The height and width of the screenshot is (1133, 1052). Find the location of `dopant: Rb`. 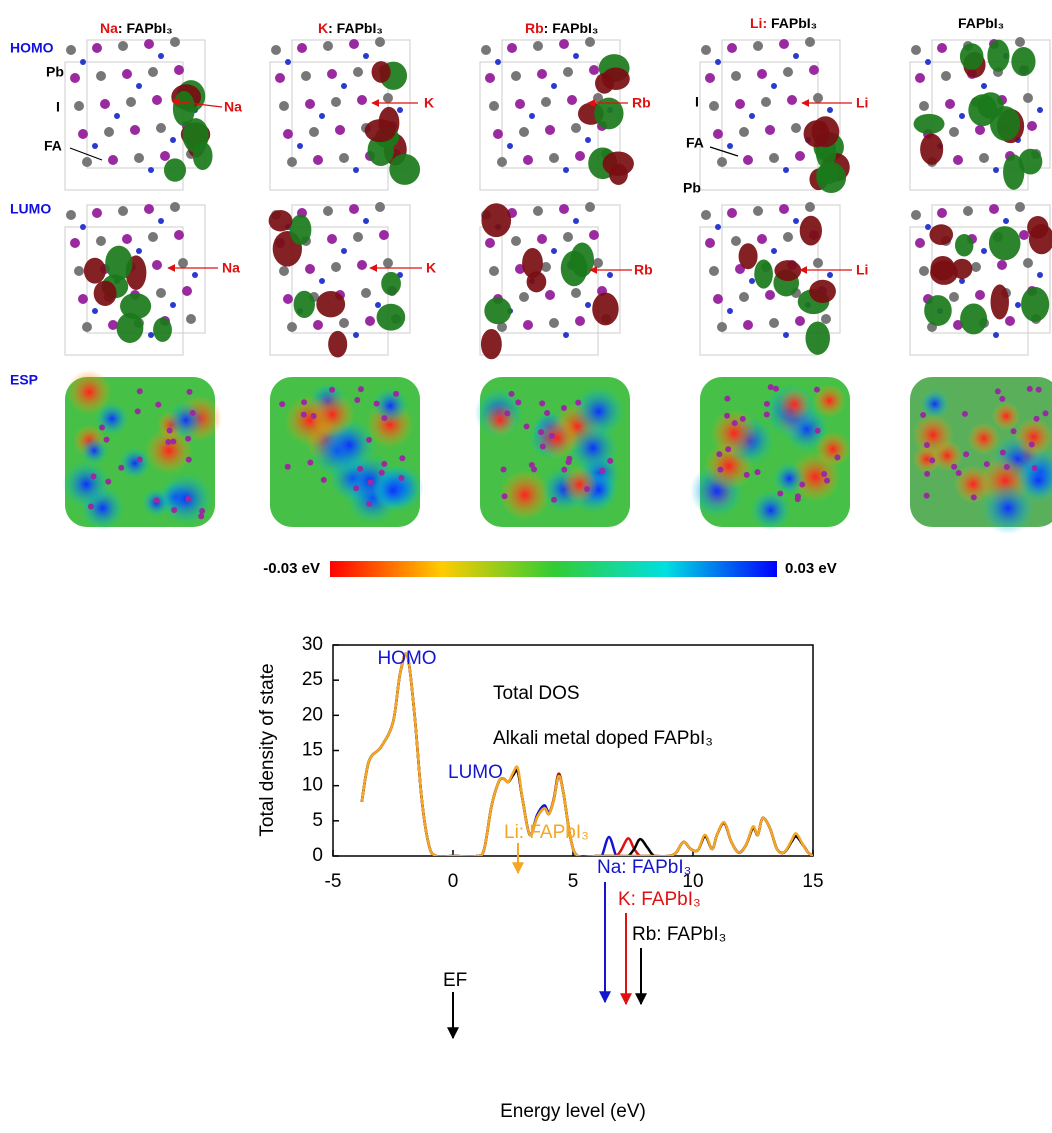

dopant: Rb is located at coordinates (534, 28).